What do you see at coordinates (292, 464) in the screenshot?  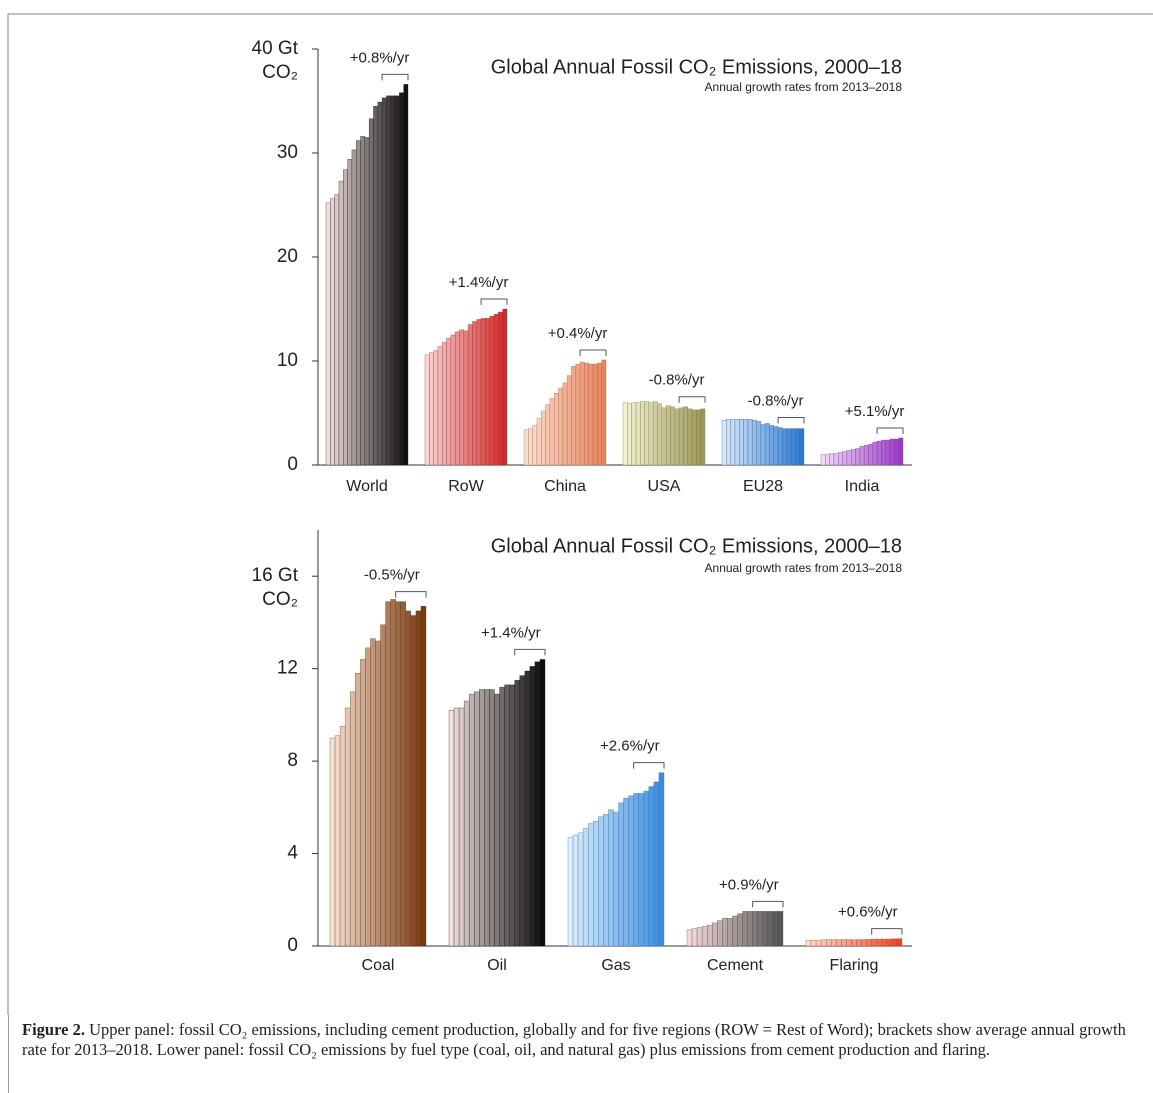 I see `y-tick-label: 0` at bounding box center [292, 464].